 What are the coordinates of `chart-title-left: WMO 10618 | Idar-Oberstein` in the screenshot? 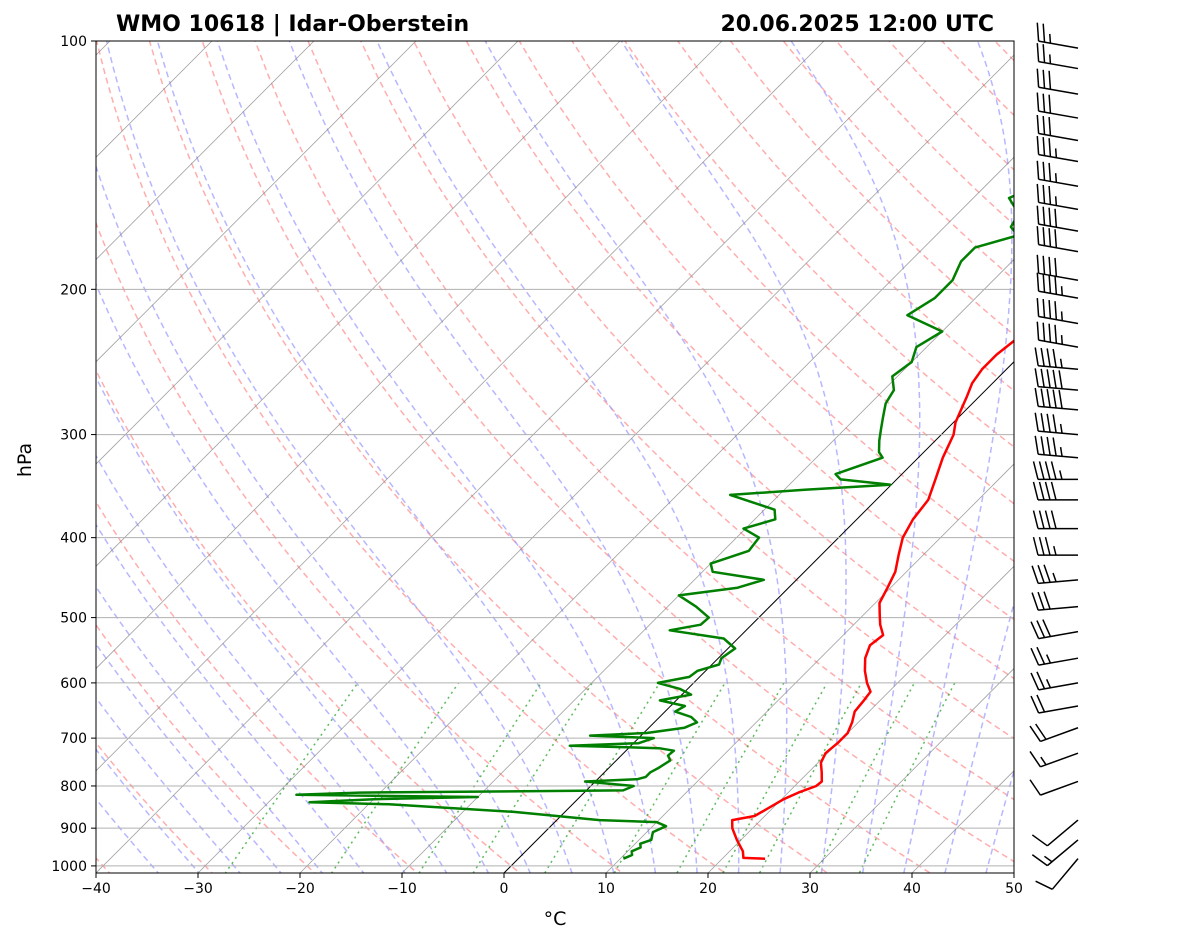 It's located at (292, 24).